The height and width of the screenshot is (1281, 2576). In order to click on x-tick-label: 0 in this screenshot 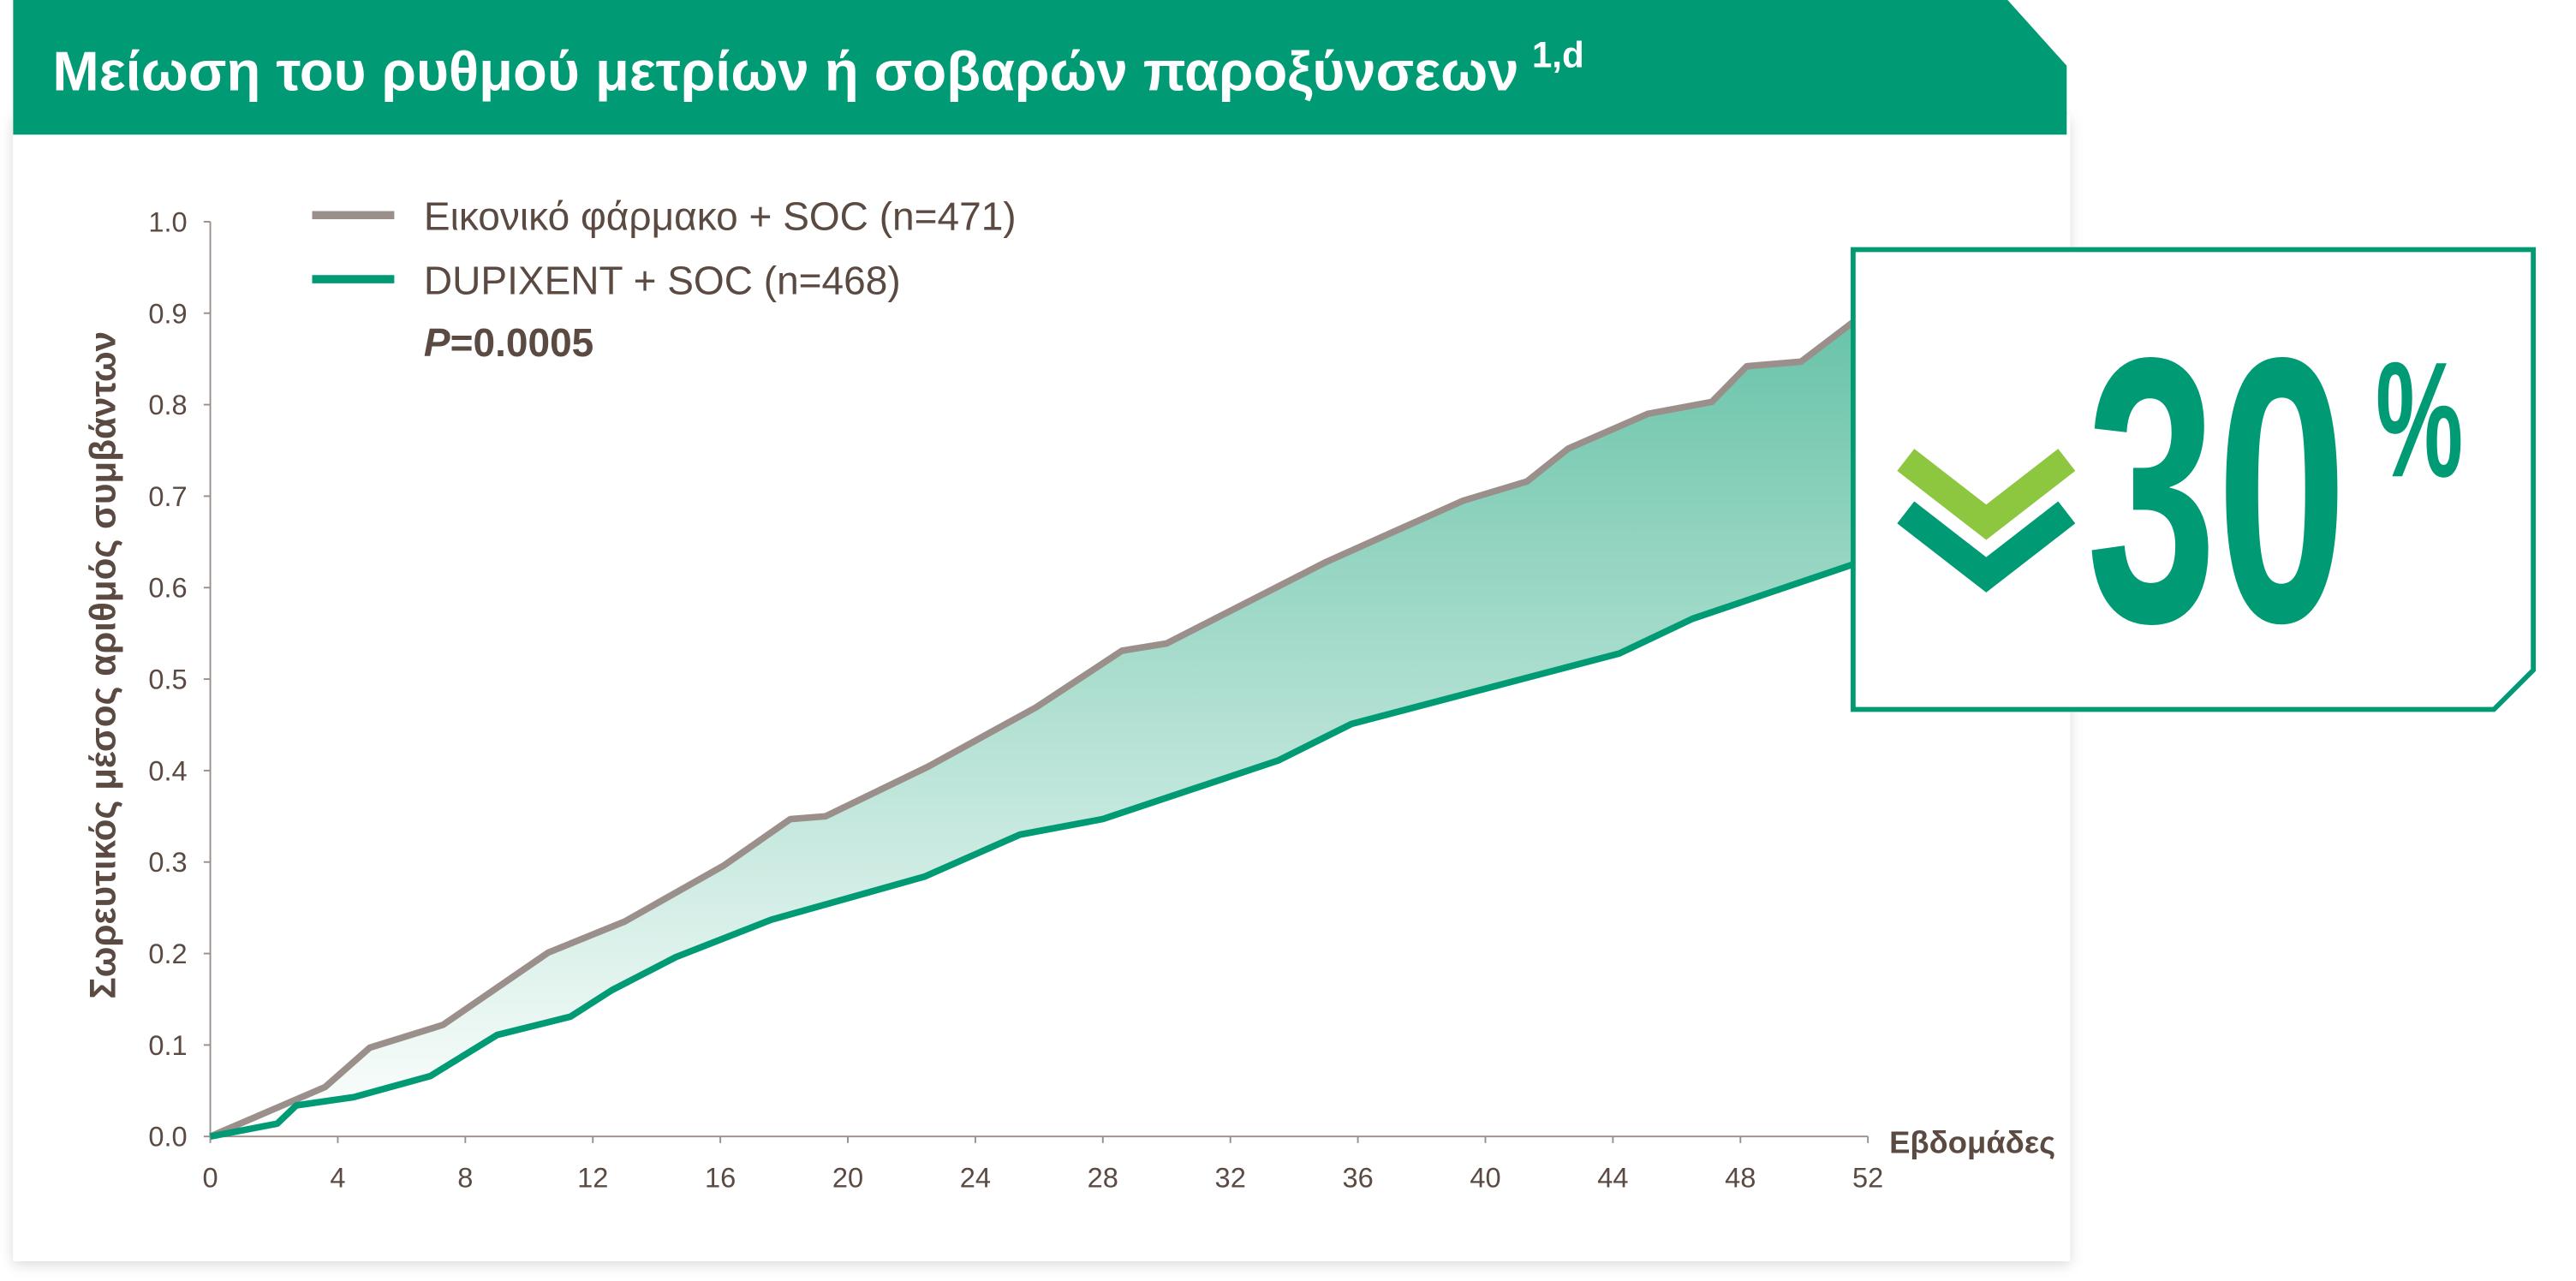, I will do `click(210, 1178)`.